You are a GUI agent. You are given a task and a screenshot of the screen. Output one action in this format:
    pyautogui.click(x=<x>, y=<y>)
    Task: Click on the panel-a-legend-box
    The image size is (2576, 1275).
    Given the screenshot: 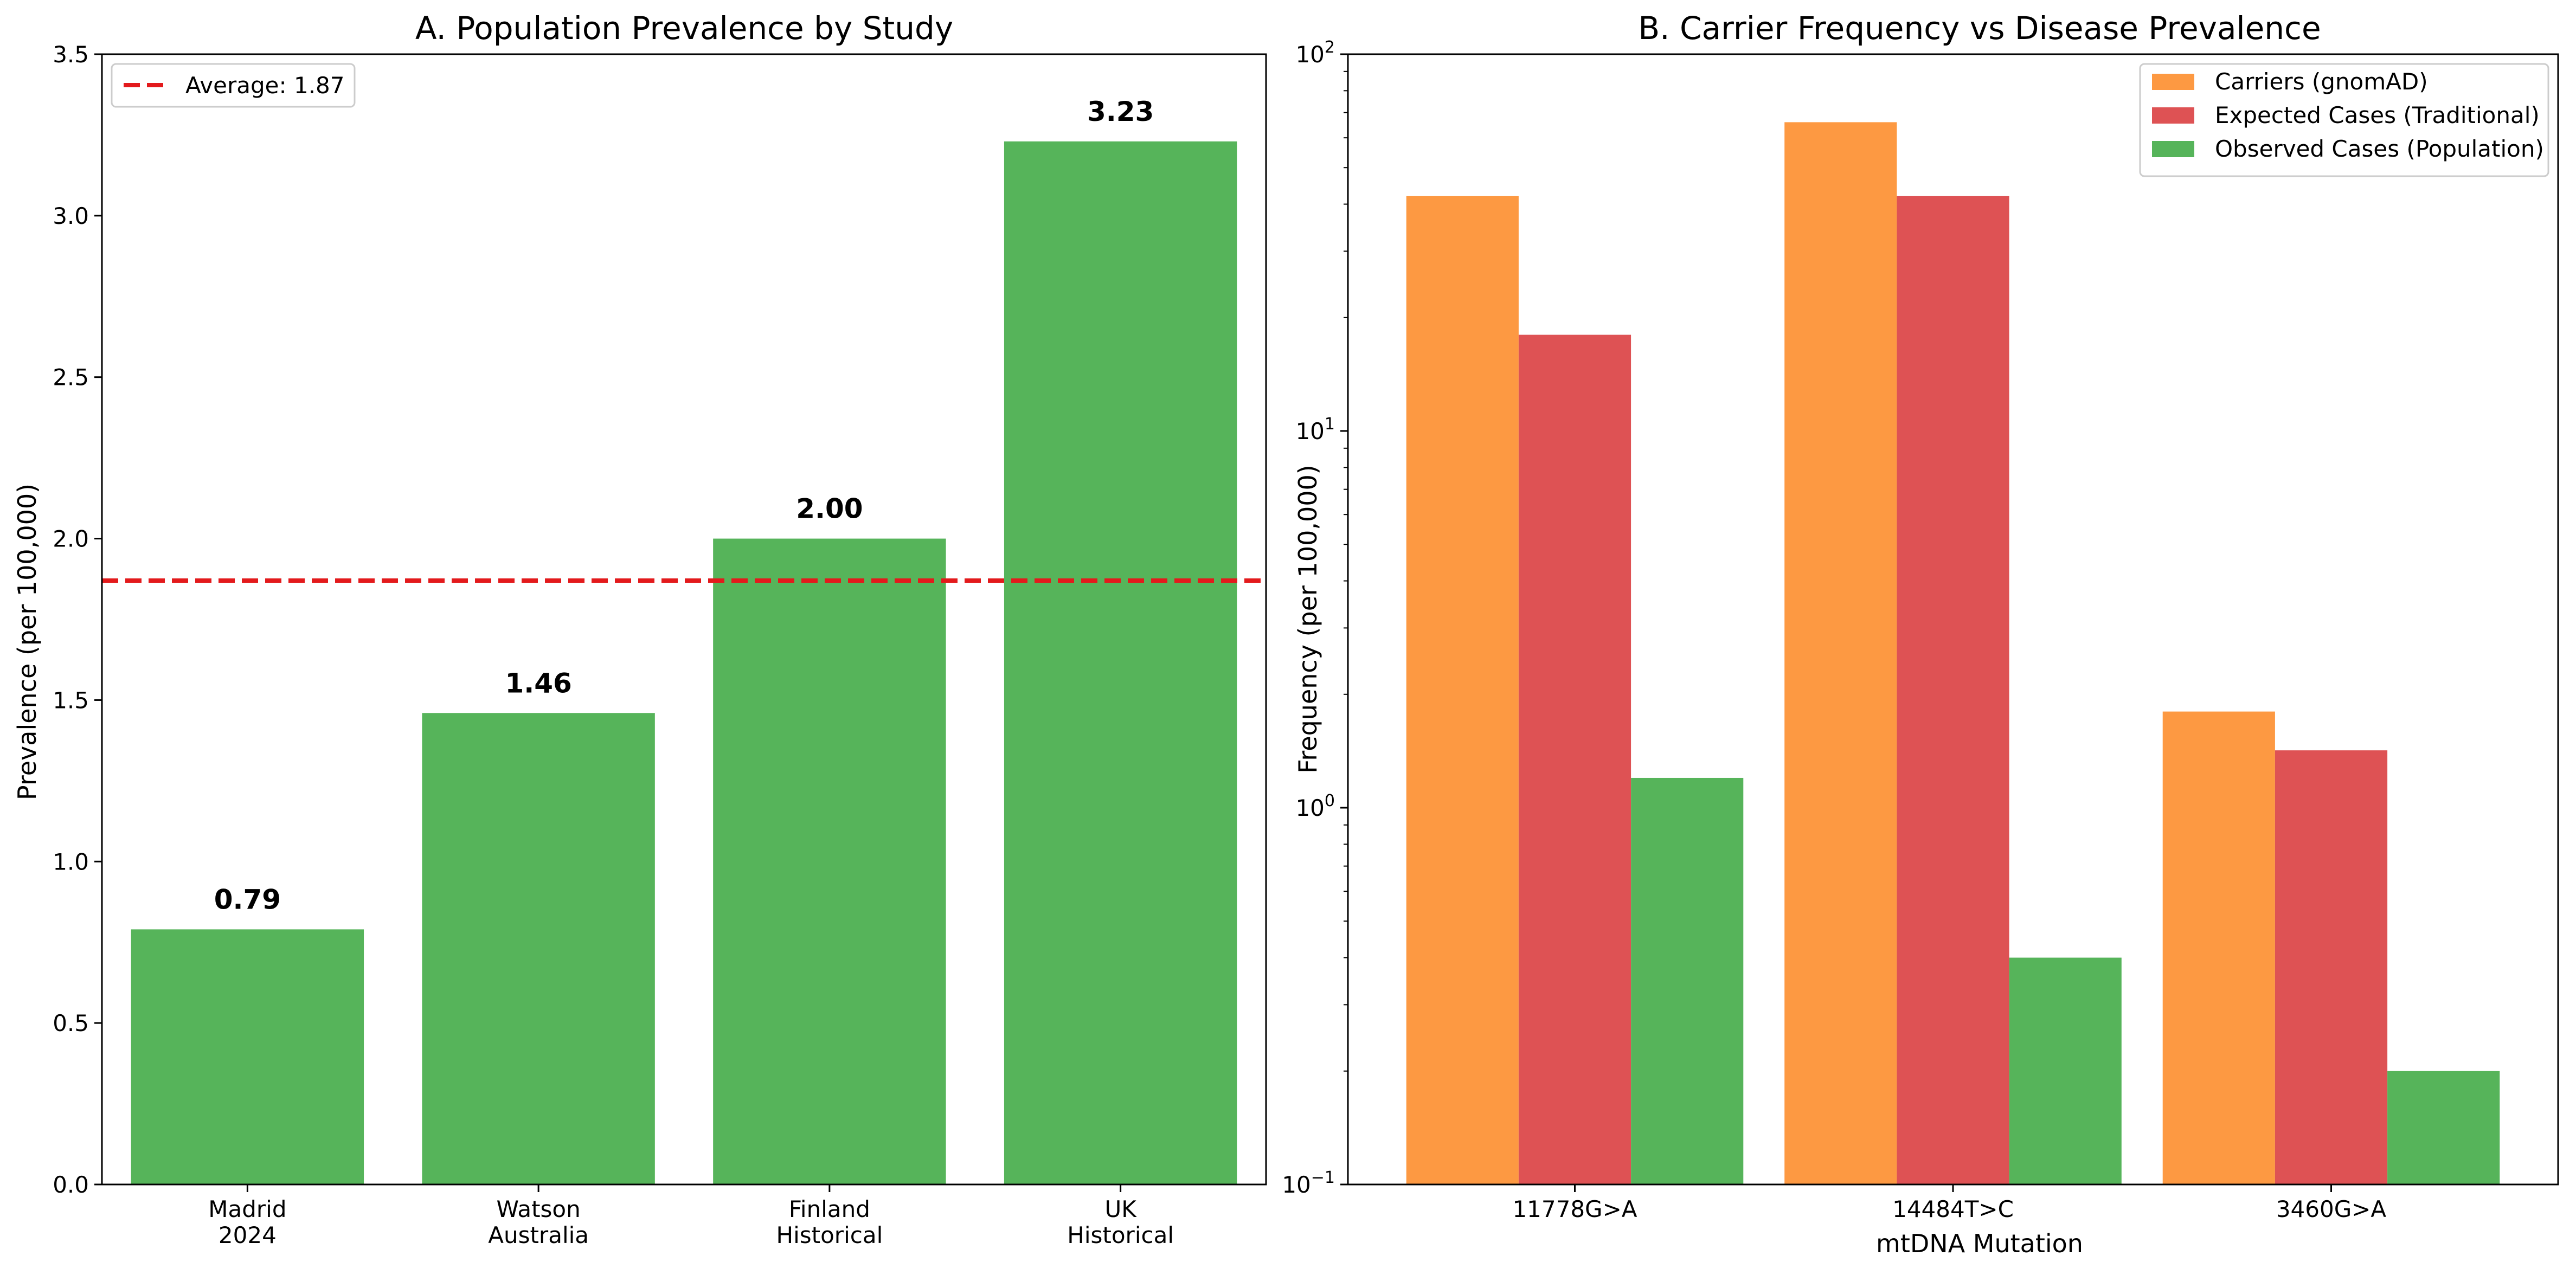 What is the action you would take?
    pyautogui.click(x=233, y=85)
    